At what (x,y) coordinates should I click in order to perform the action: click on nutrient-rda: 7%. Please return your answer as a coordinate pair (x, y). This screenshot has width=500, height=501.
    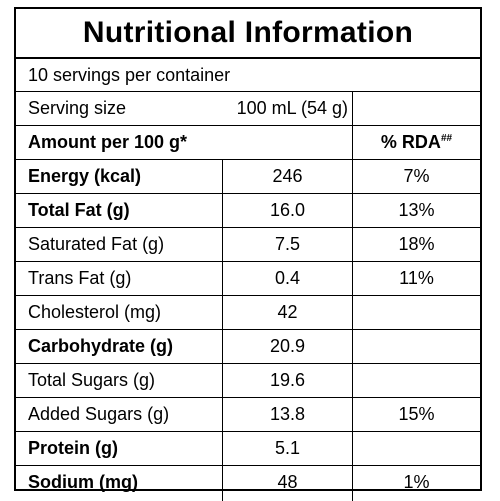
    Looking at the image, I should click on (416, 176).